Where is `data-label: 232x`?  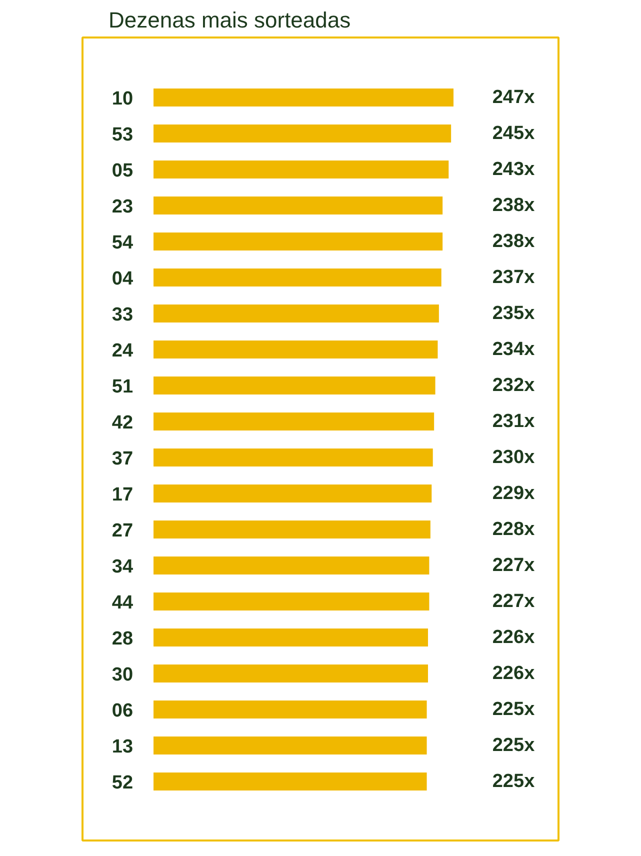 data-label: 232x is located at coordinates (514, 385).